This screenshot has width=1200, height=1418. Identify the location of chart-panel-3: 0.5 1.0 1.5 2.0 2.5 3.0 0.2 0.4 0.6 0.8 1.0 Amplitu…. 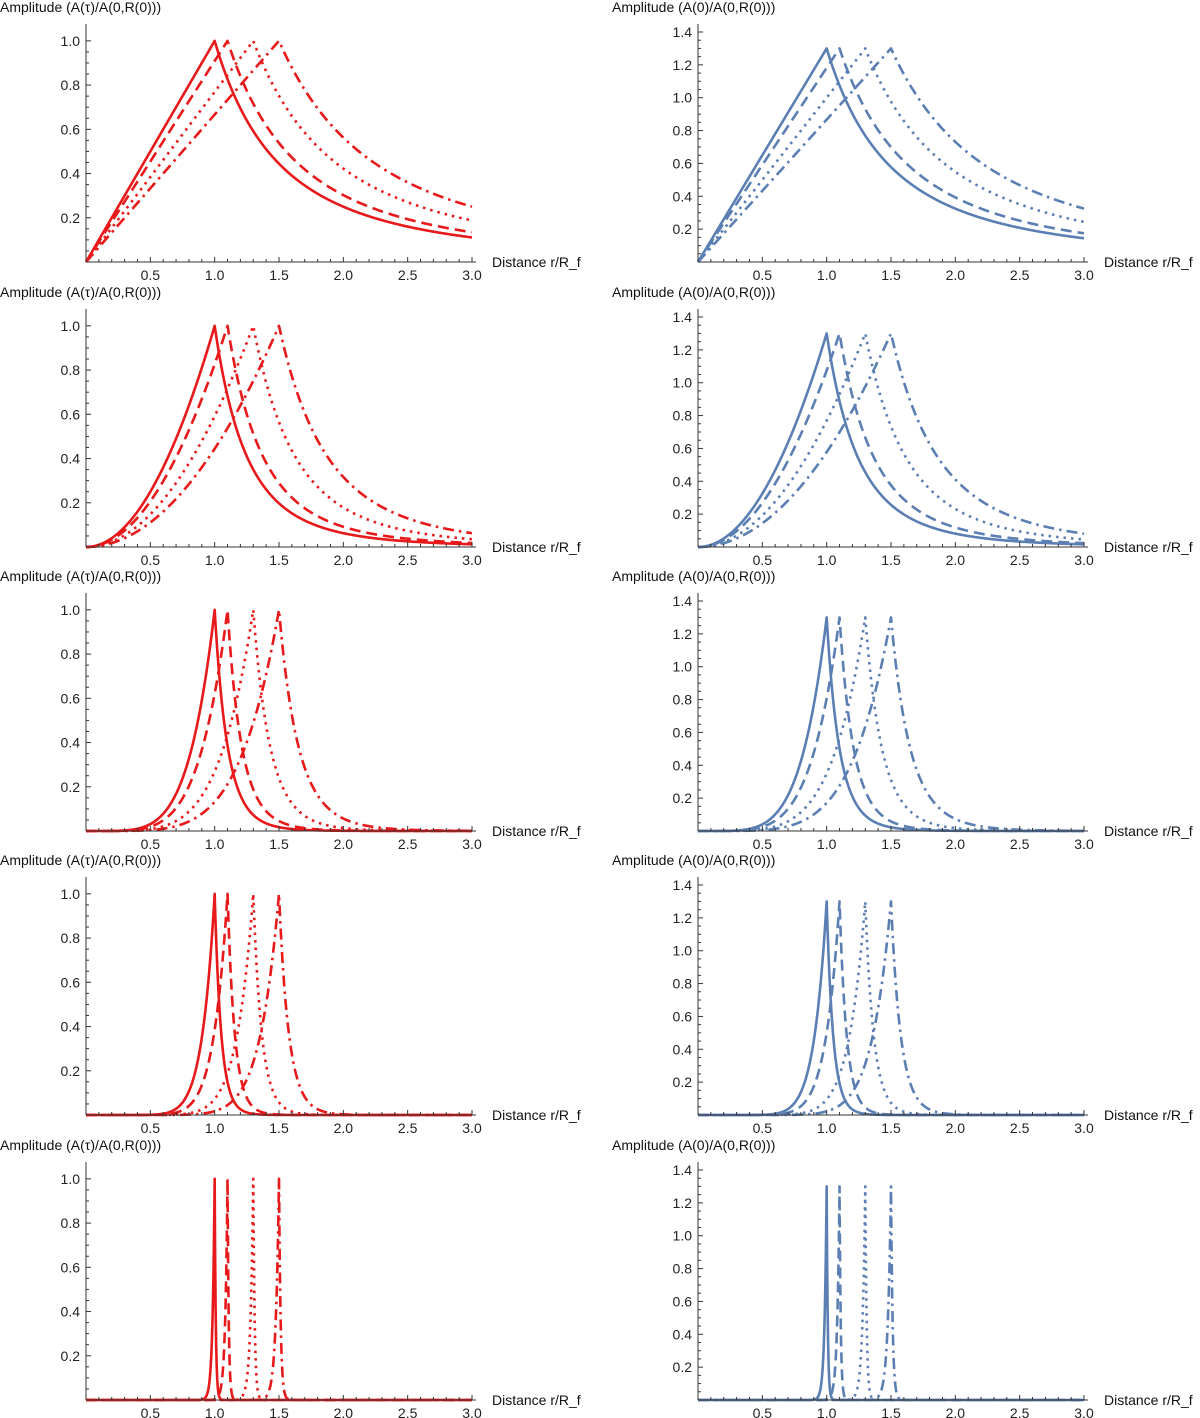
(290, 426).